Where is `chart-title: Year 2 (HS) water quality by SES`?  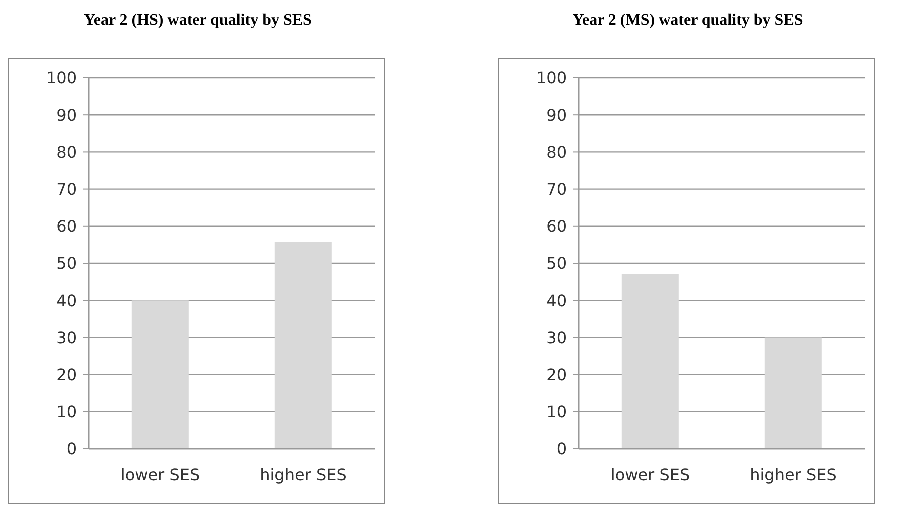 chart-title: Year 2 (HS) water quality by SES is located at coordinates (198, 21).